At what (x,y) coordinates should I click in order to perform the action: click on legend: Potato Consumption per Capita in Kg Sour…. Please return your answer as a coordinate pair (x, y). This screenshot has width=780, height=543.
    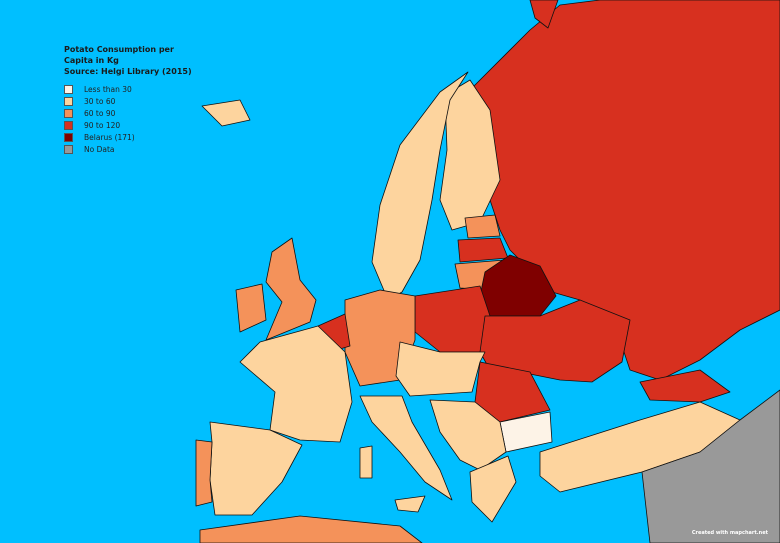
    Looking at the image, I should click on (129, 99).